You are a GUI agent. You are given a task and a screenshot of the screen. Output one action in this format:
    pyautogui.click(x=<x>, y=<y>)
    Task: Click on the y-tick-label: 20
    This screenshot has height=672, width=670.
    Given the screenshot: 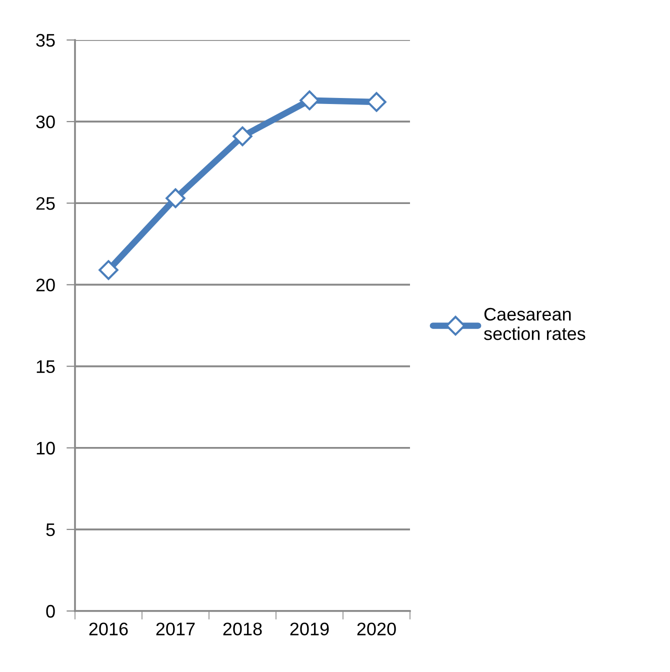 What is the action you would take?
    pyautogui.click(x=45, y=285)
    